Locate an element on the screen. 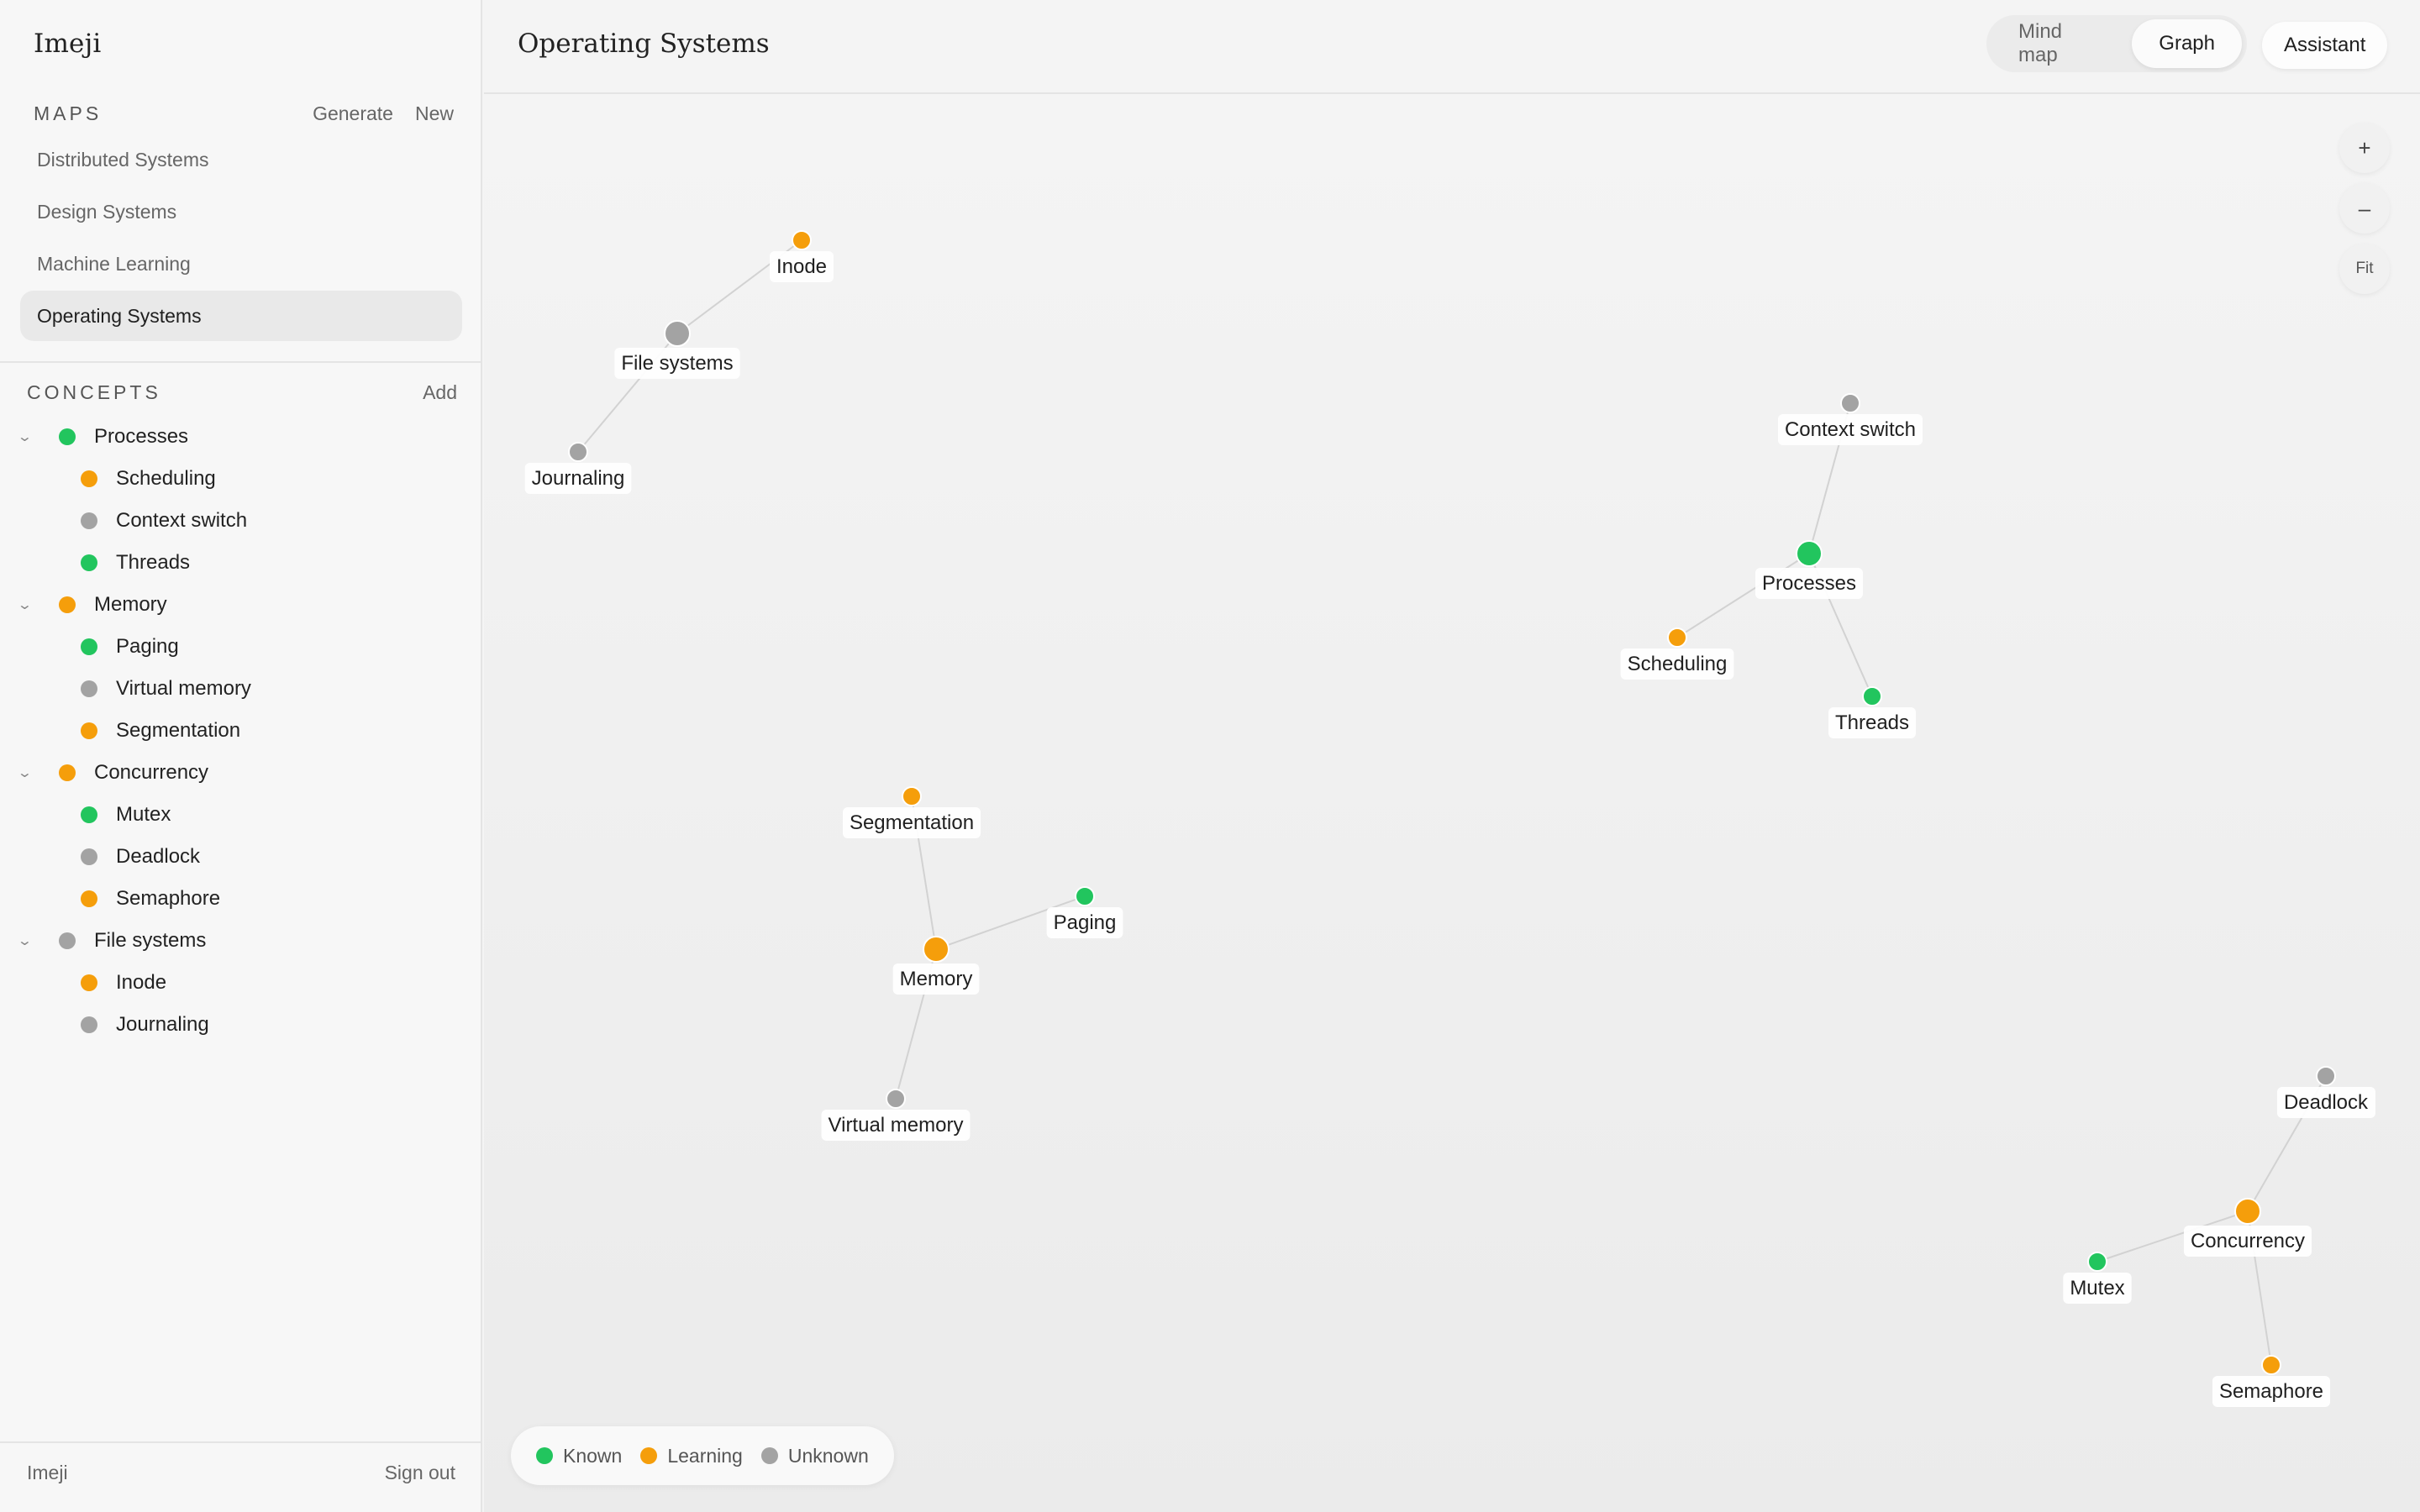 This screenshot has width=2420, height=1512. map-item: Operating Systems is located at coordinates (241, 316).